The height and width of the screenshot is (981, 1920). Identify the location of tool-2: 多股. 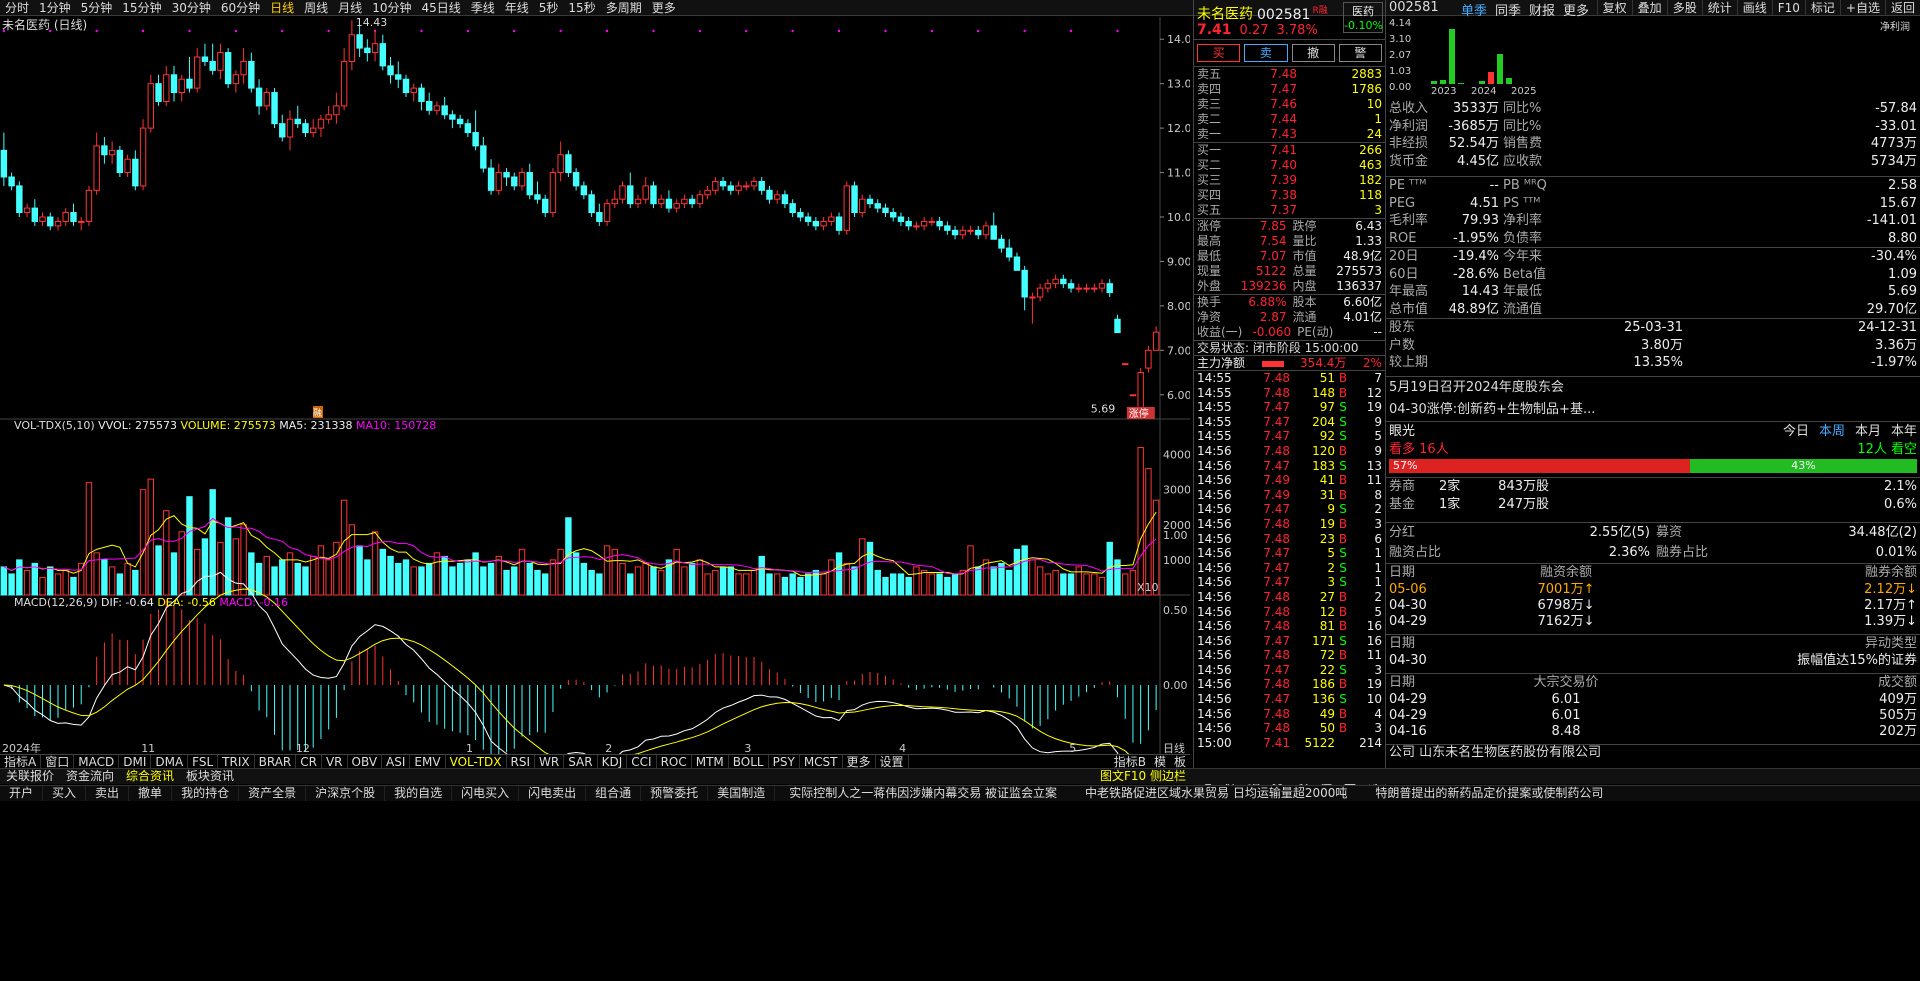
(1684, 7).